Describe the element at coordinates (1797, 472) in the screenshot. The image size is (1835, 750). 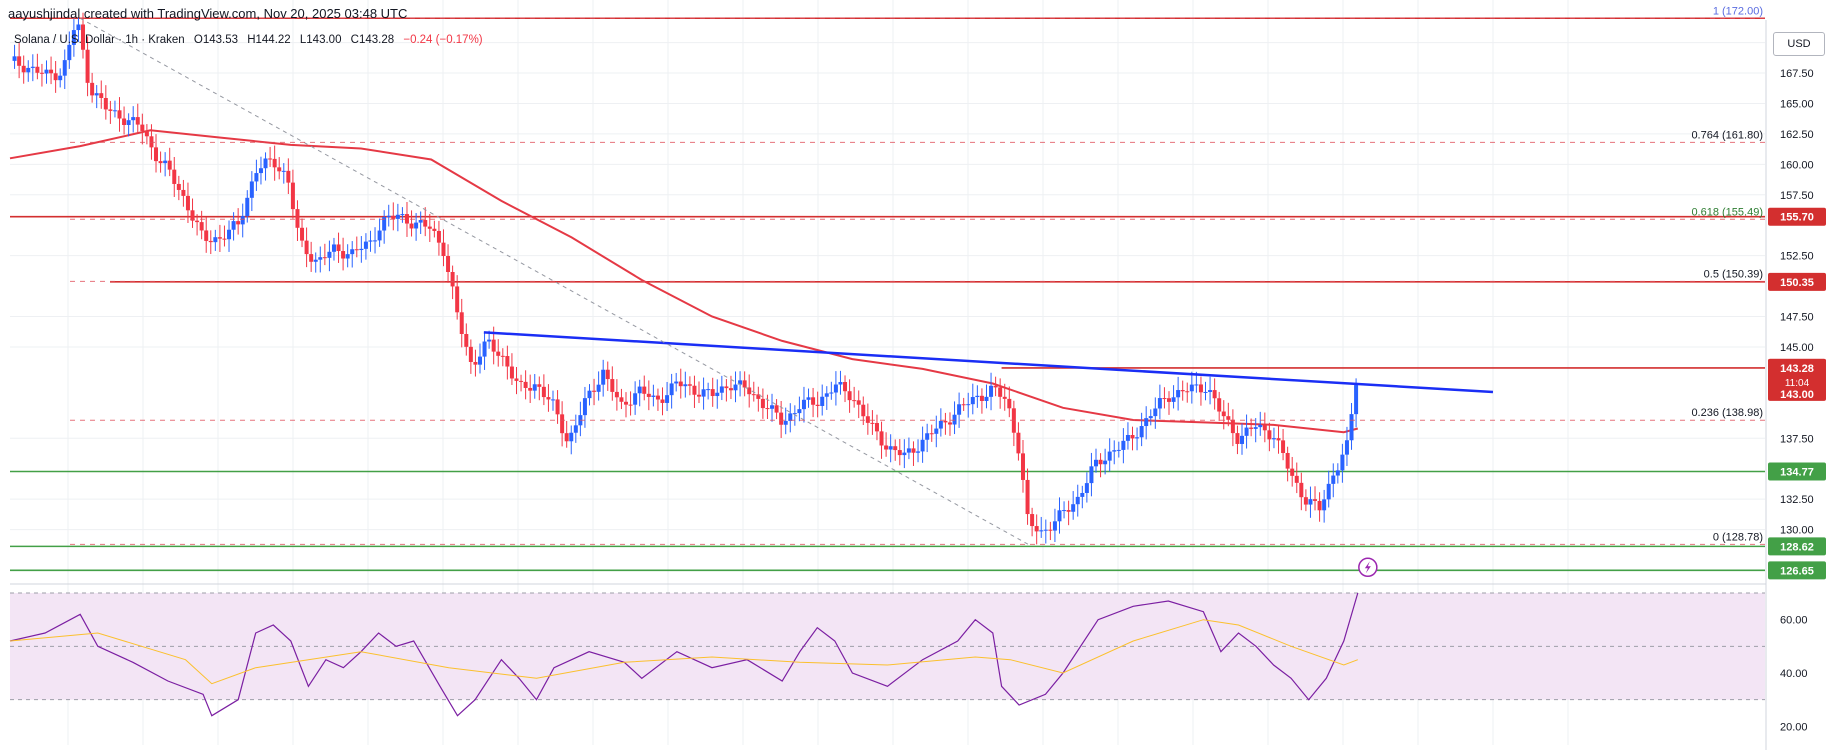
I see `level-tag-label: 134.77` at that location.